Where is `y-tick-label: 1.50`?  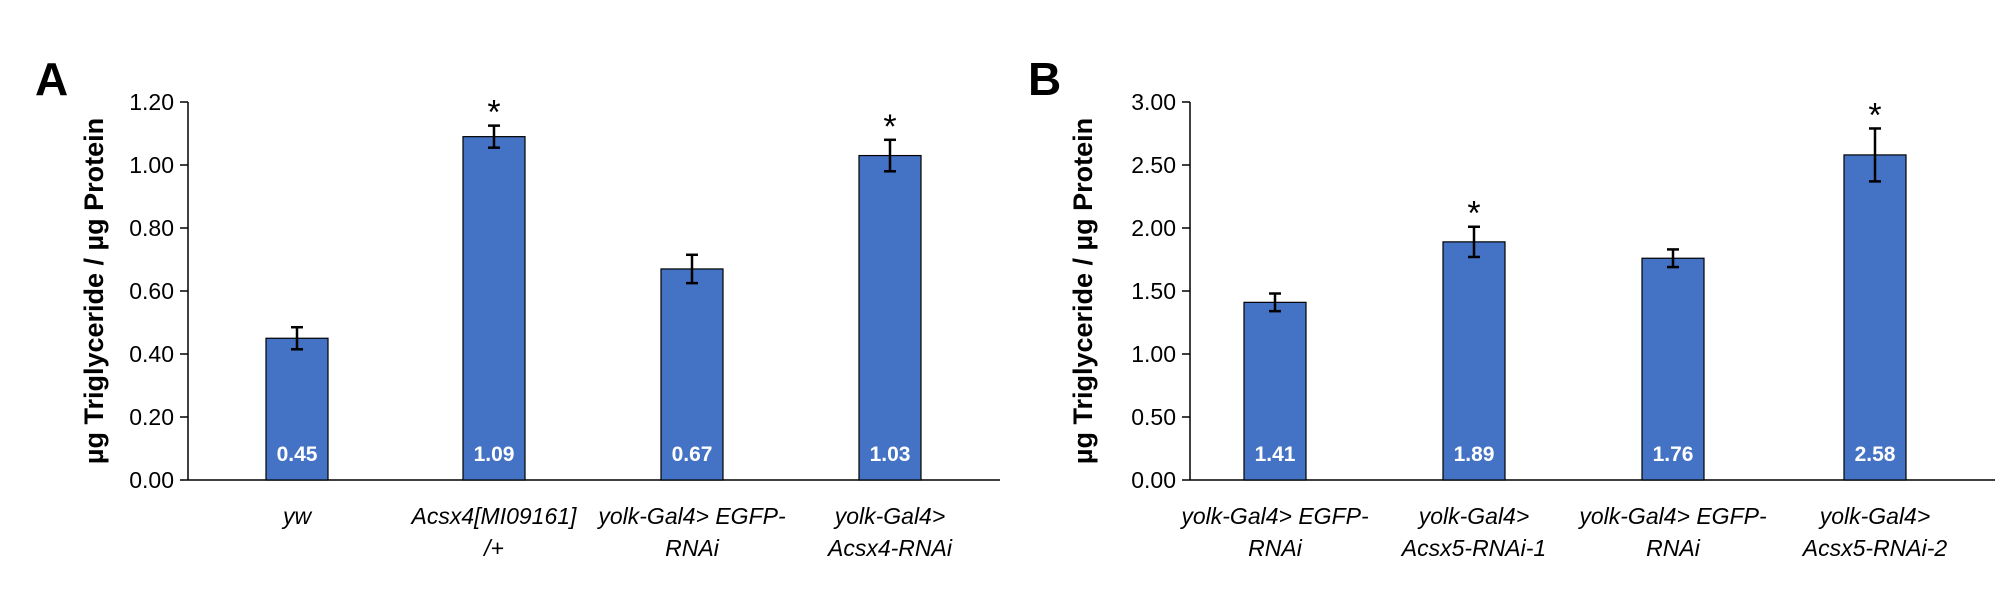 y-tick-label: 1.50 is located at coordinates (1153, 291).